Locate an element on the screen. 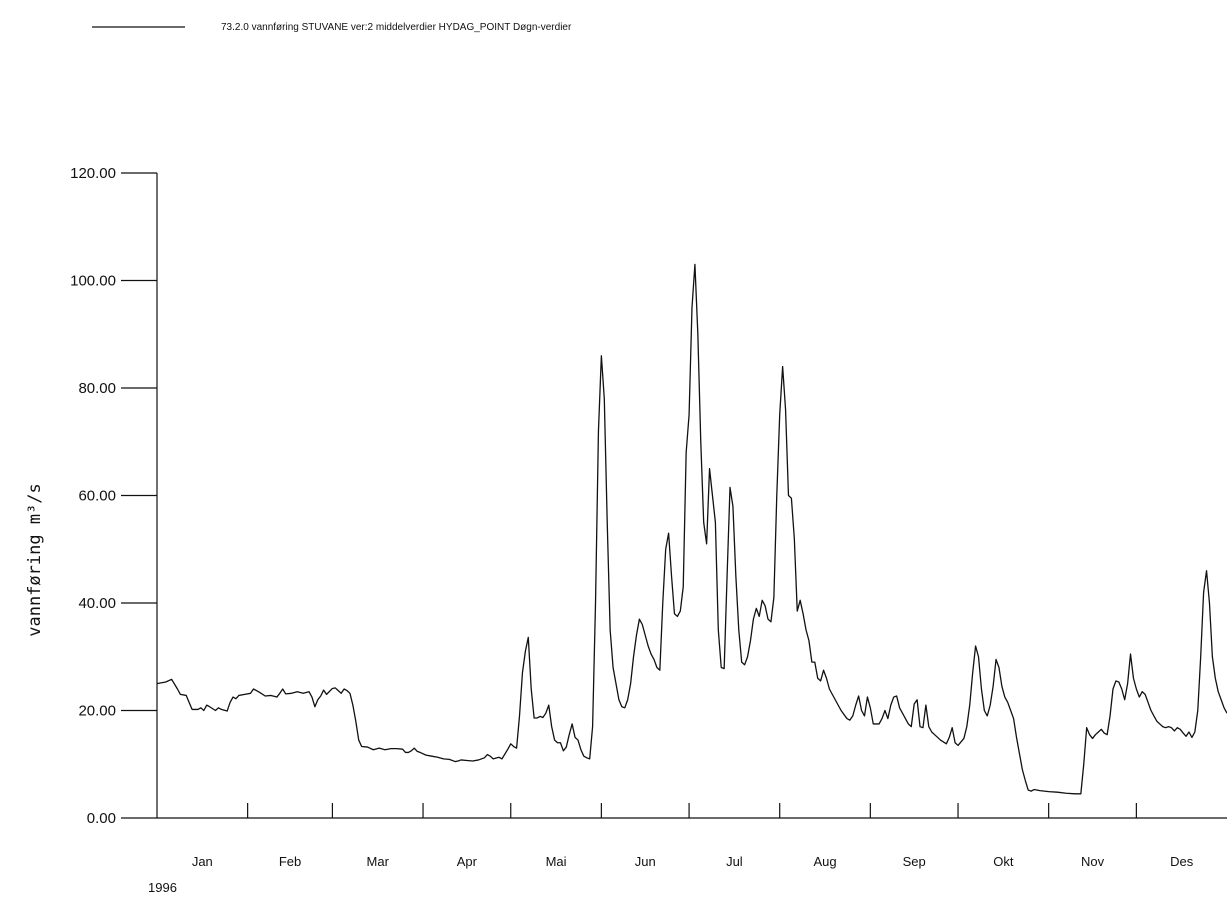 This screenshot has height=904, width=1227. x-axis-ticks: Jan Feb Mar Apr Mai Jun Jul Aug Sep Okt Nov Des is located at coordinates (693, 836).